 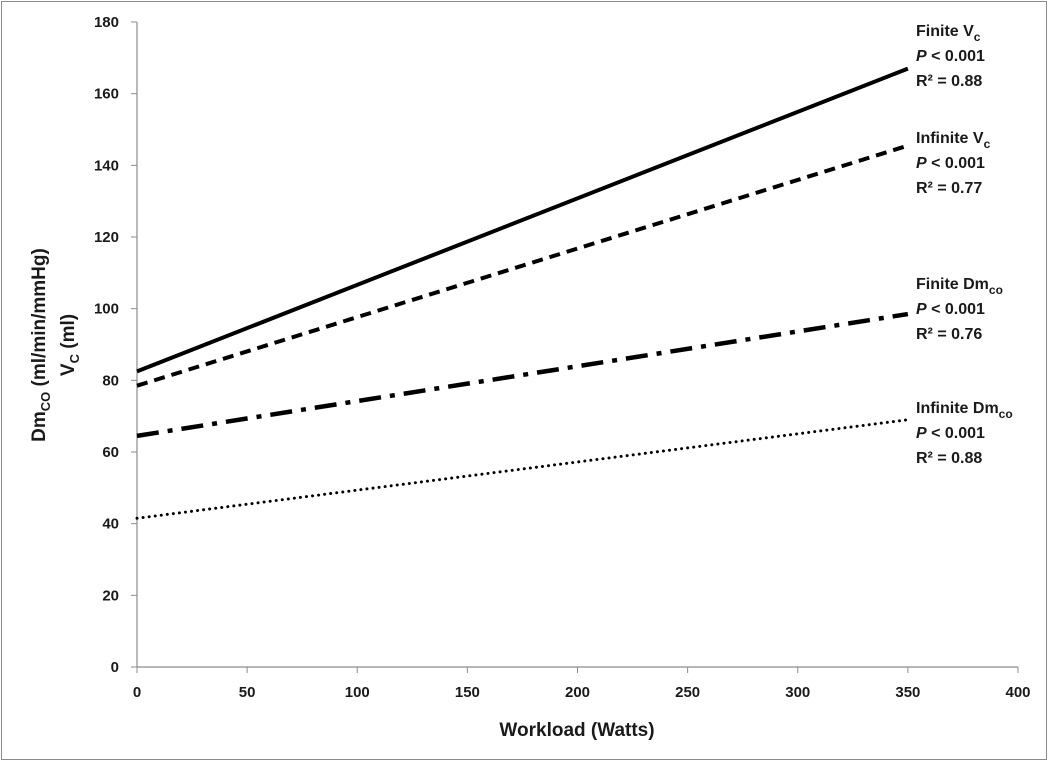 What do you see at coordinates (41, 345) in the screenshot?
I see `y-axis-title-line1: DmCO (ml/min/mmHg)` at bounding box center [41, 345].